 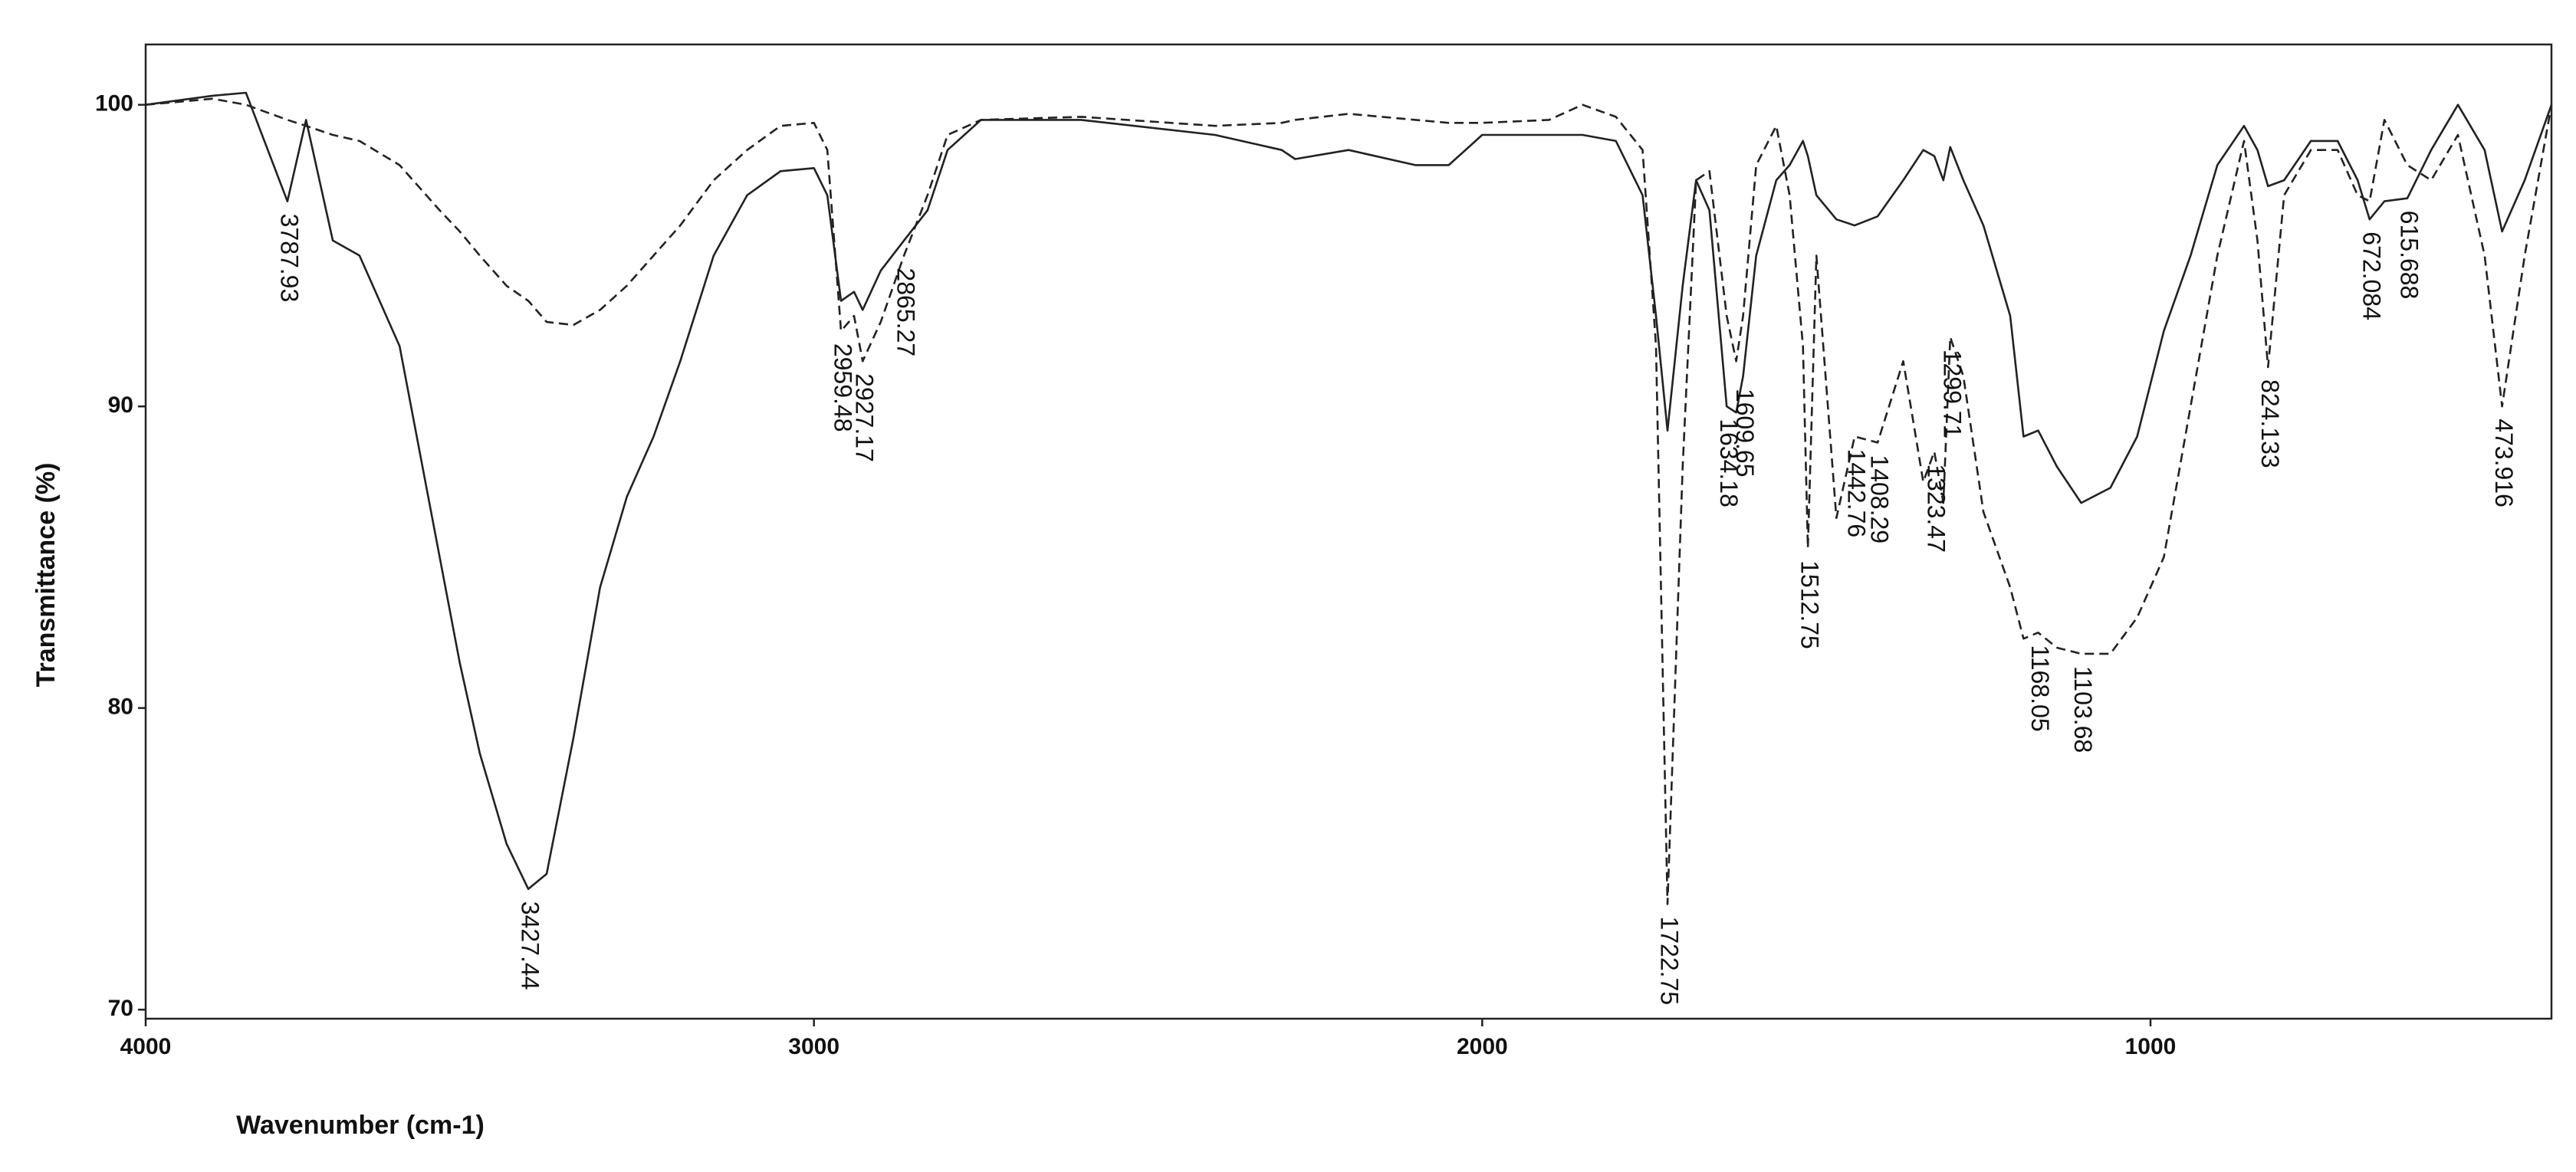 What do you see at coordinates (1482, 1046) in the screenshot?
I see `x-tick-label: 2000` at bounding box center [1482, 1046].